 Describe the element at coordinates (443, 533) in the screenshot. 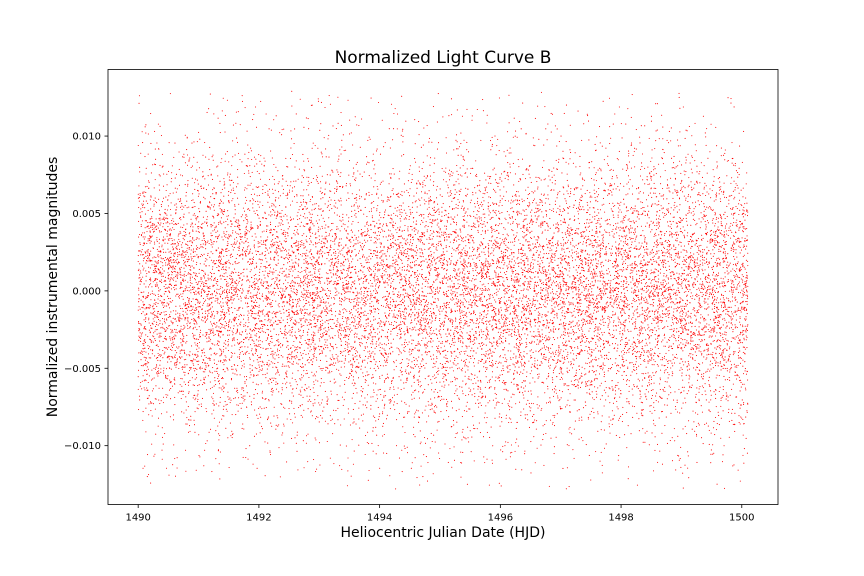

I see `x-axis-label: Heliocentric Julian Date (HJD)` at that location.